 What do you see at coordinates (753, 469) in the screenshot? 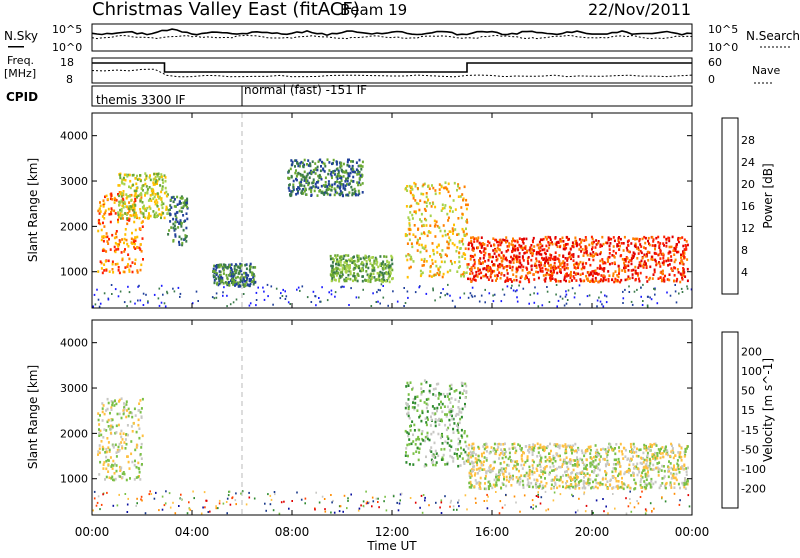
I see `colorbar-tick-label: -100` at bounding box center [753, 469].